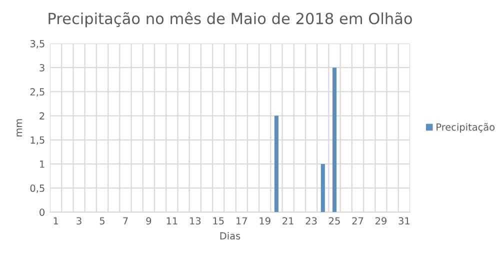  Describe the element at coordinates (37, 92) in the screenshot. I see `y-tick-label: 2,5` at that location.